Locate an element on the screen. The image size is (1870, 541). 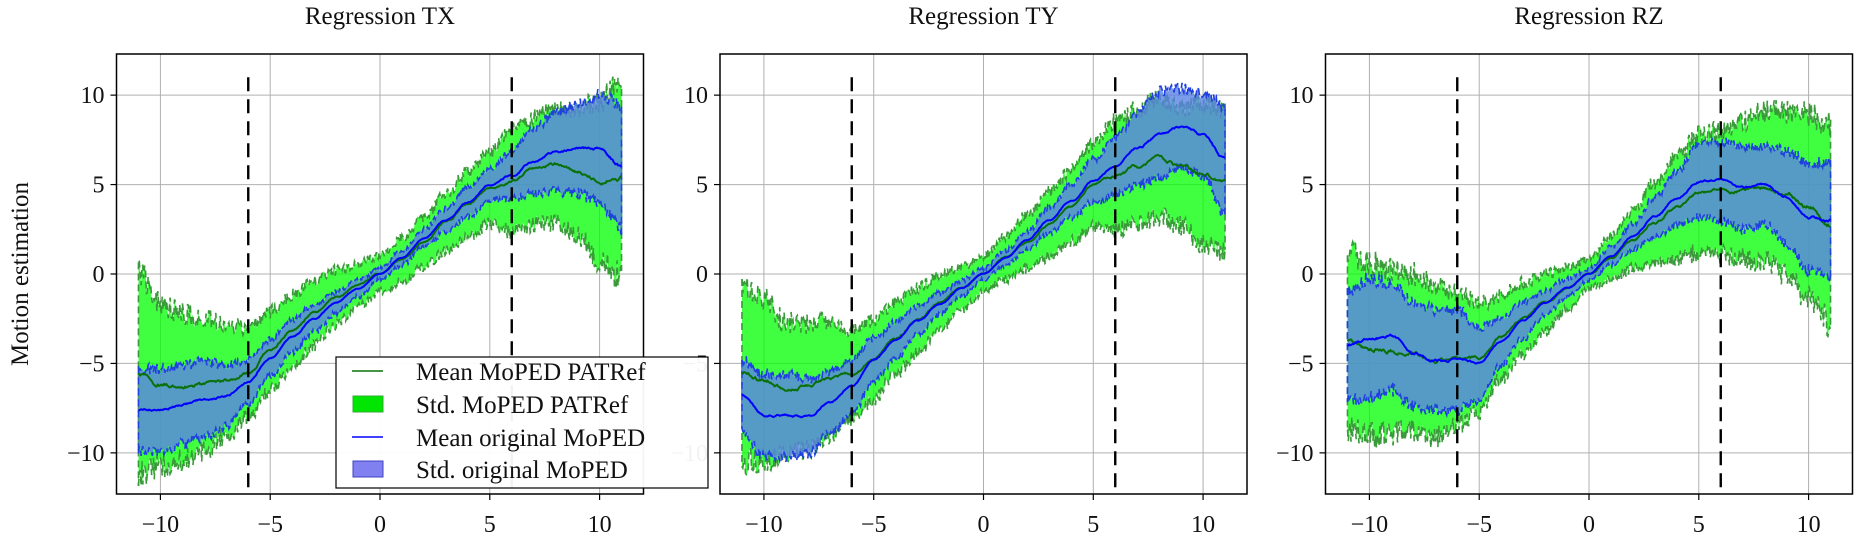
legend-entry-label: Mean original MoPED is located at coordinates (530, 438).